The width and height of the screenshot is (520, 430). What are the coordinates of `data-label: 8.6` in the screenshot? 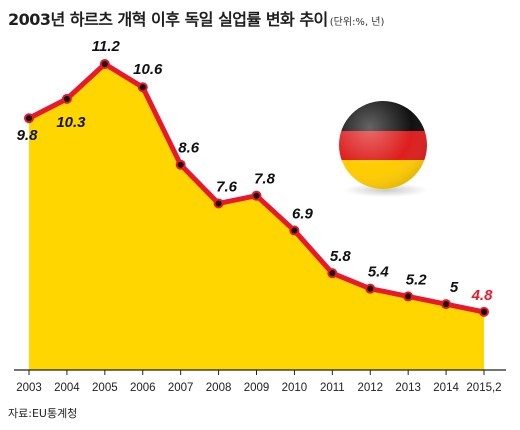 It's located at (189, 148).